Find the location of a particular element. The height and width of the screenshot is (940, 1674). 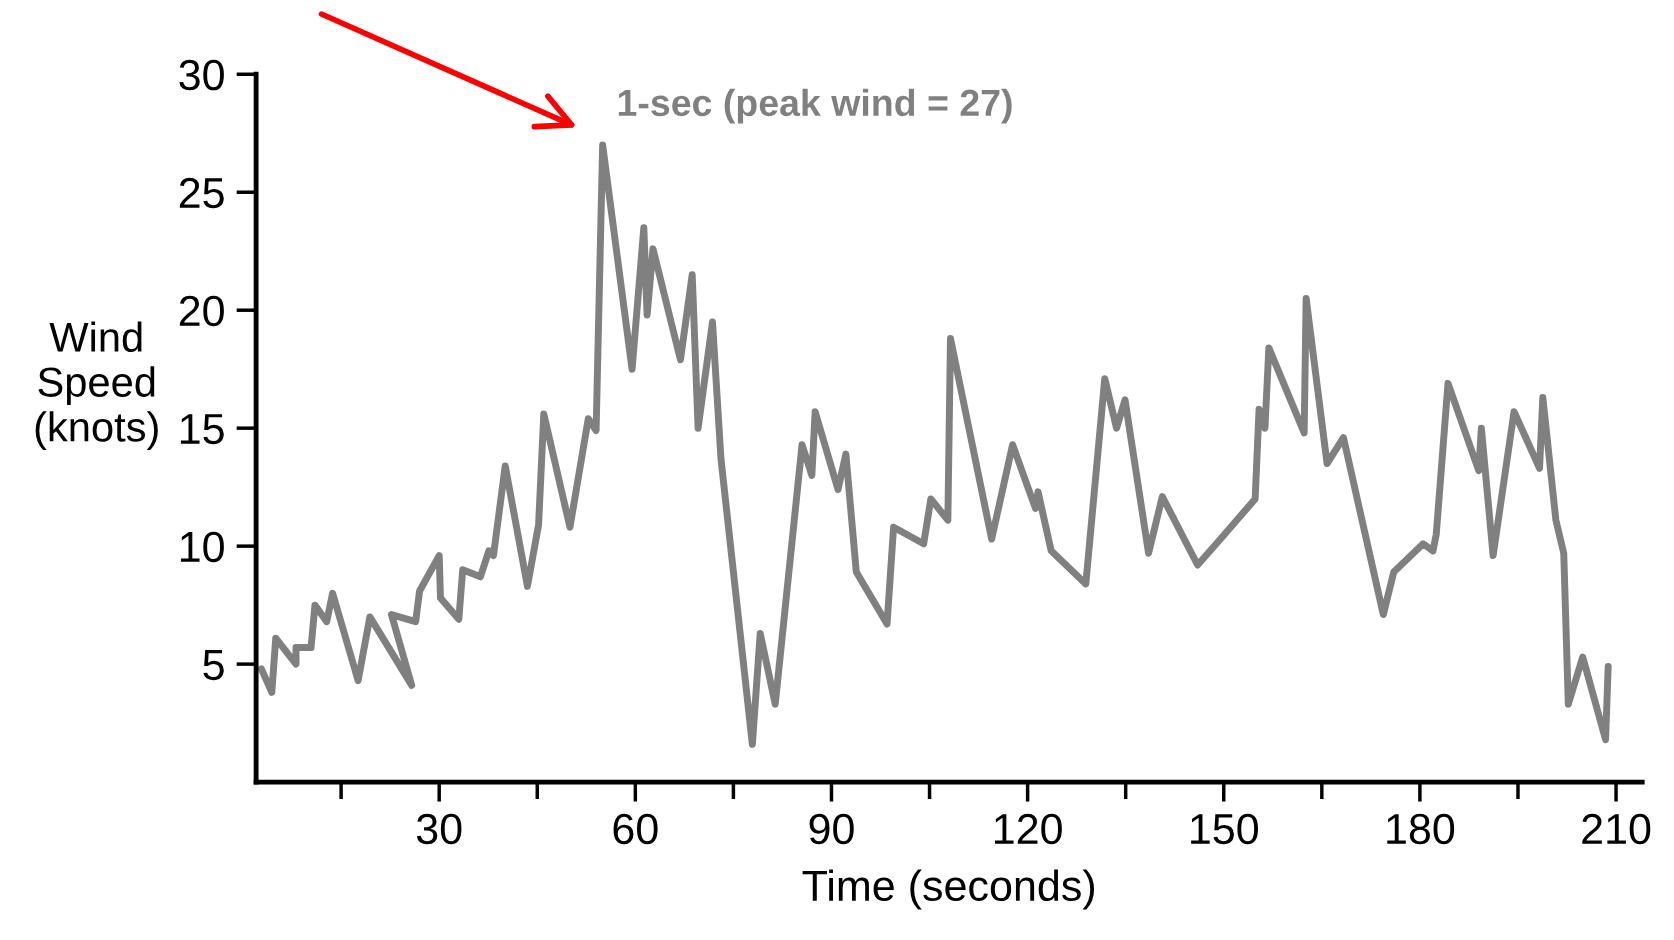

y-tick-label: 30 is located at coordinates (201, 75).